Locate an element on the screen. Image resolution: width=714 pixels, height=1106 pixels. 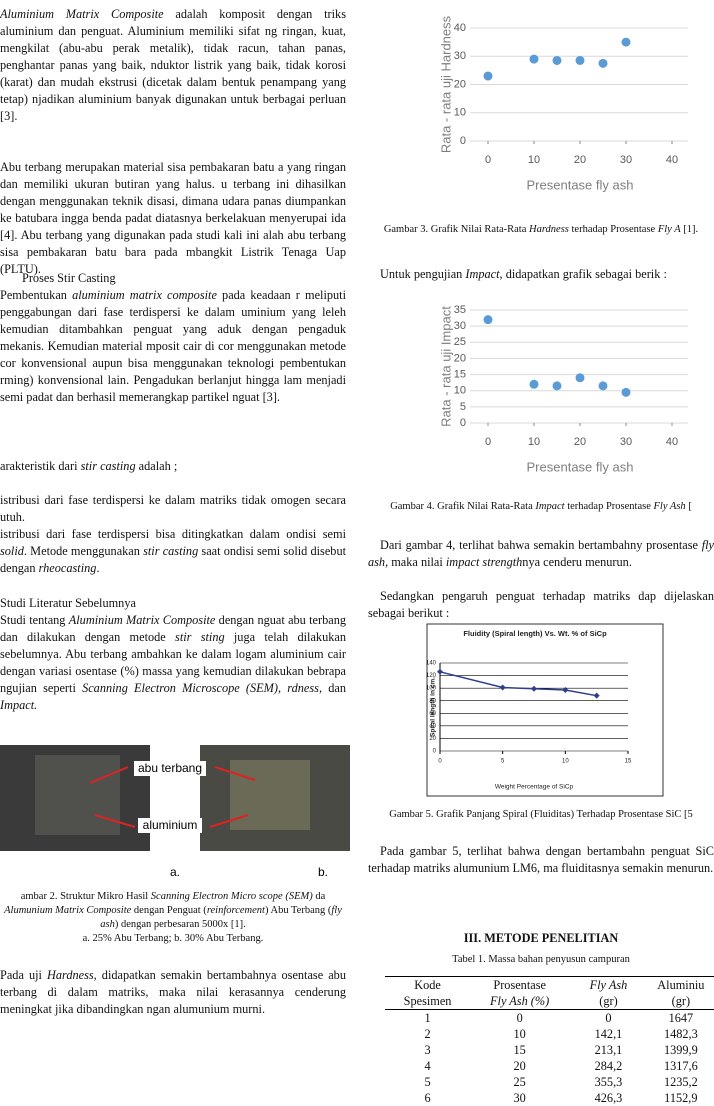
subheading: Proses Stir Casting is located at coordinates (69, 278).